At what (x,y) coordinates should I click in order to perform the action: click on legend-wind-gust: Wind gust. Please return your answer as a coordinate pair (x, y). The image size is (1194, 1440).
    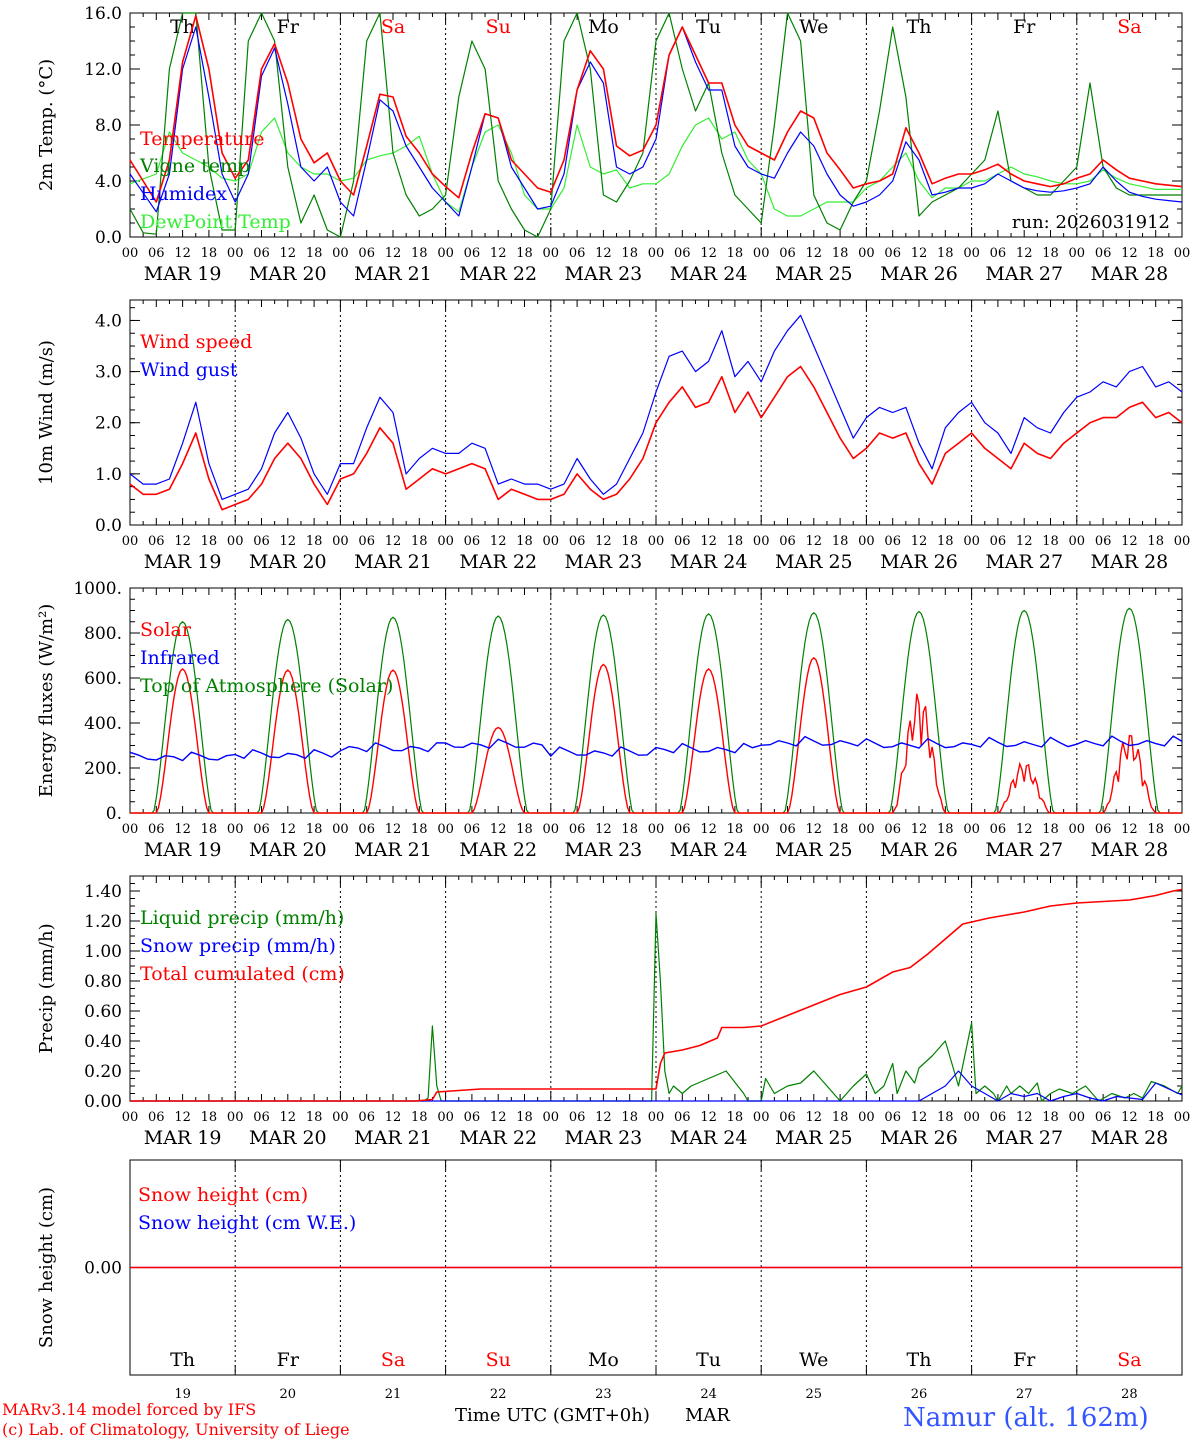
    Looking at the image, I should click on (189, 370).